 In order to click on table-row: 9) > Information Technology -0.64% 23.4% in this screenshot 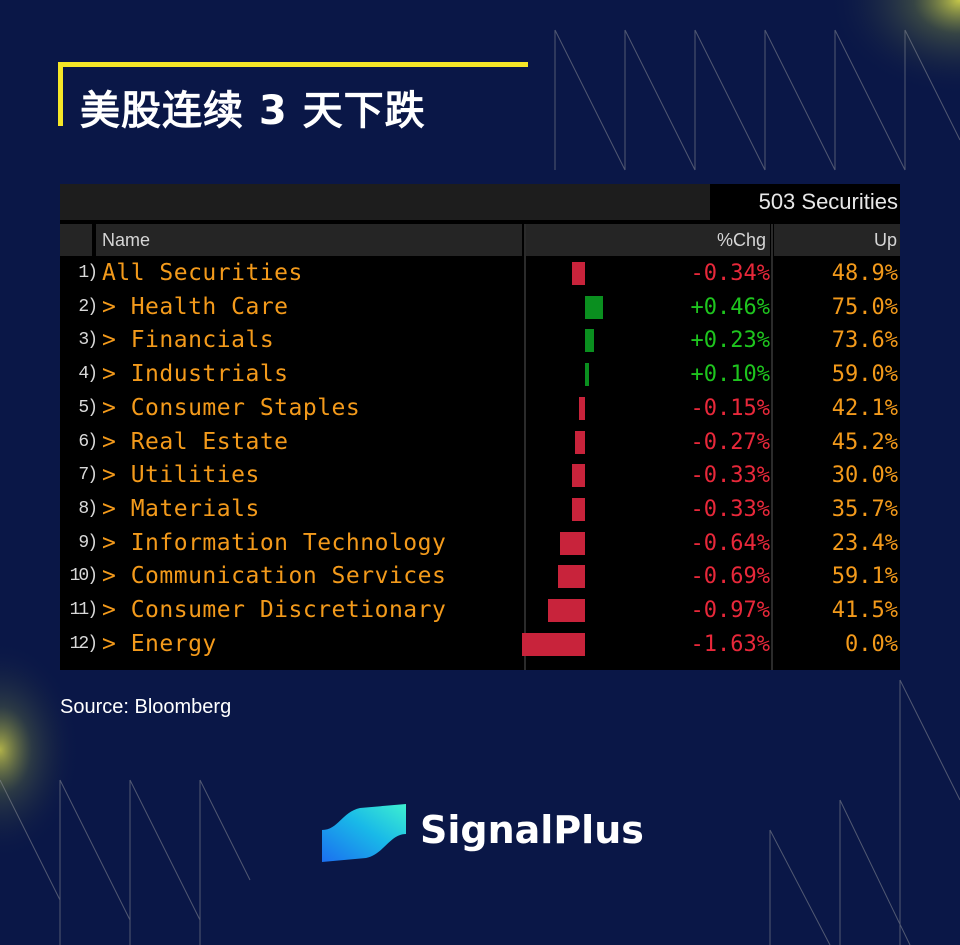, I will do `click(480, 544)`.